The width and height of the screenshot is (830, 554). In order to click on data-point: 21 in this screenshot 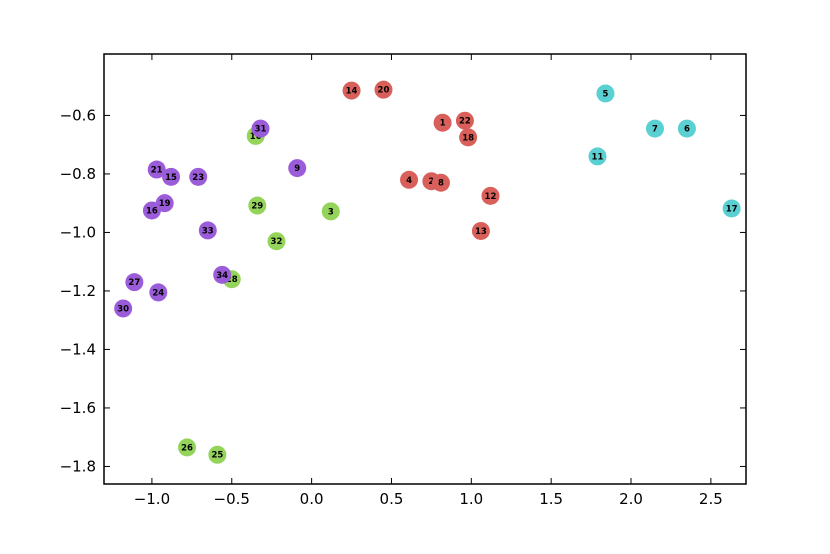, I will do `click(156, 169)`.